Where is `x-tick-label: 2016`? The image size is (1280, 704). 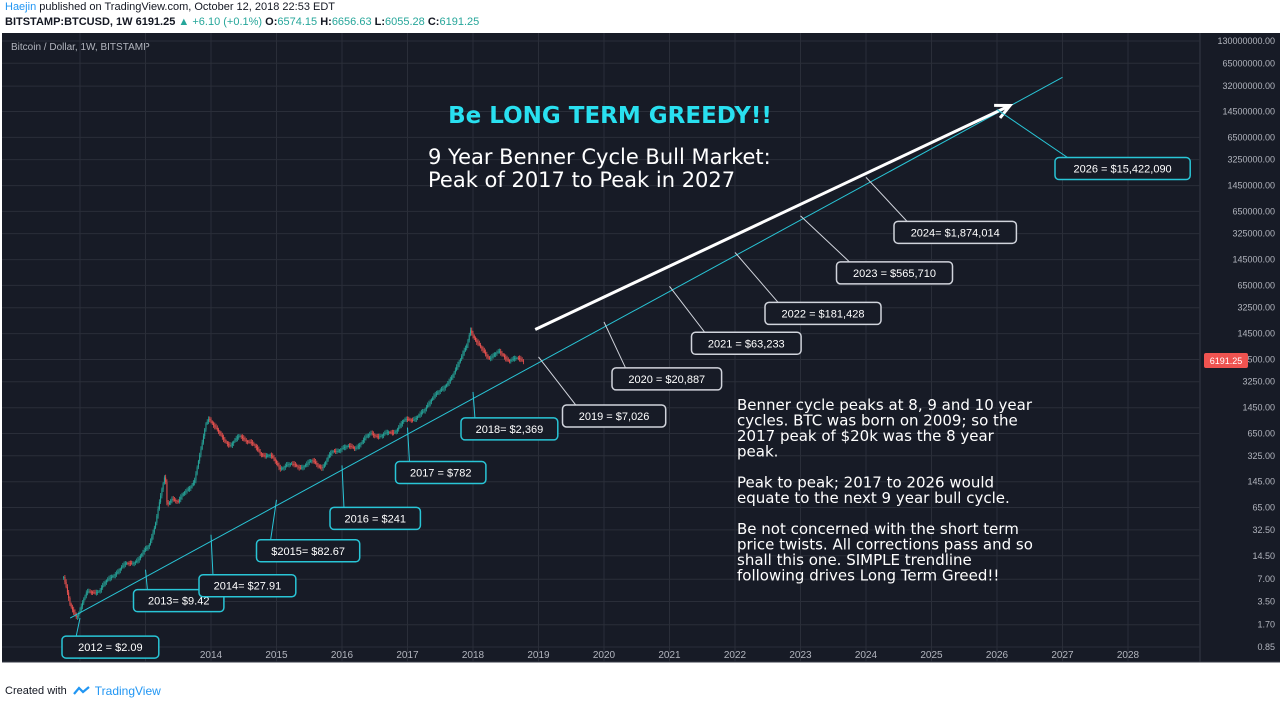 x-tick-label: 2016 is located at coordinates (342, 655).